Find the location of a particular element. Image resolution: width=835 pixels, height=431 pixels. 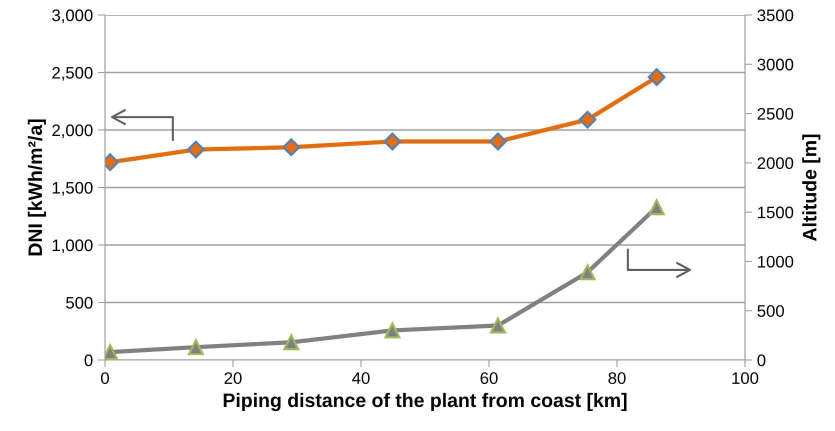

y2-tick-label: 3500 is located at coordinates (775, 15).